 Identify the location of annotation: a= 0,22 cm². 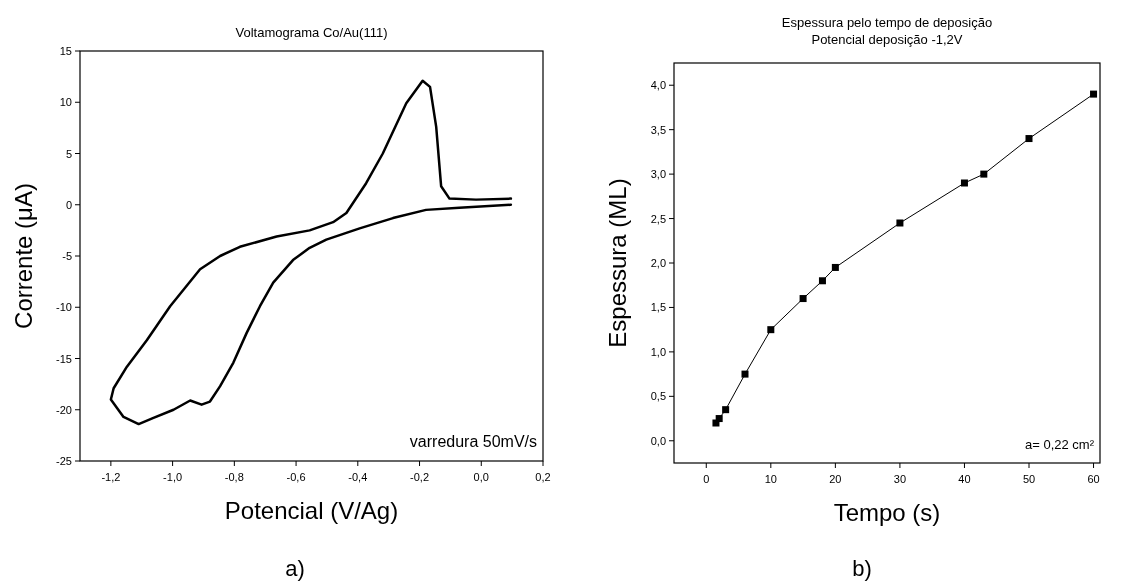
(1059, 444).